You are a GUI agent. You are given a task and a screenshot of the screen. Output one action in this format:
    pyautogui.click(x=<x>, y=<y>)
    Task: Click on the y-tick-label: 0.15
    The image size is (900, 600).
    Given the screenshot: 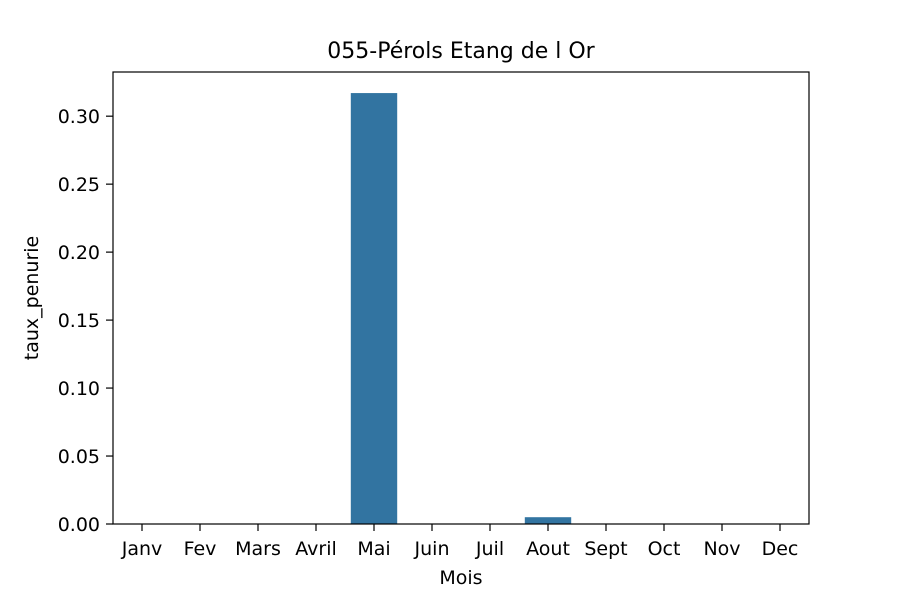 What is the action you would take?
    pyautogui.click(x=79, y=321)
    